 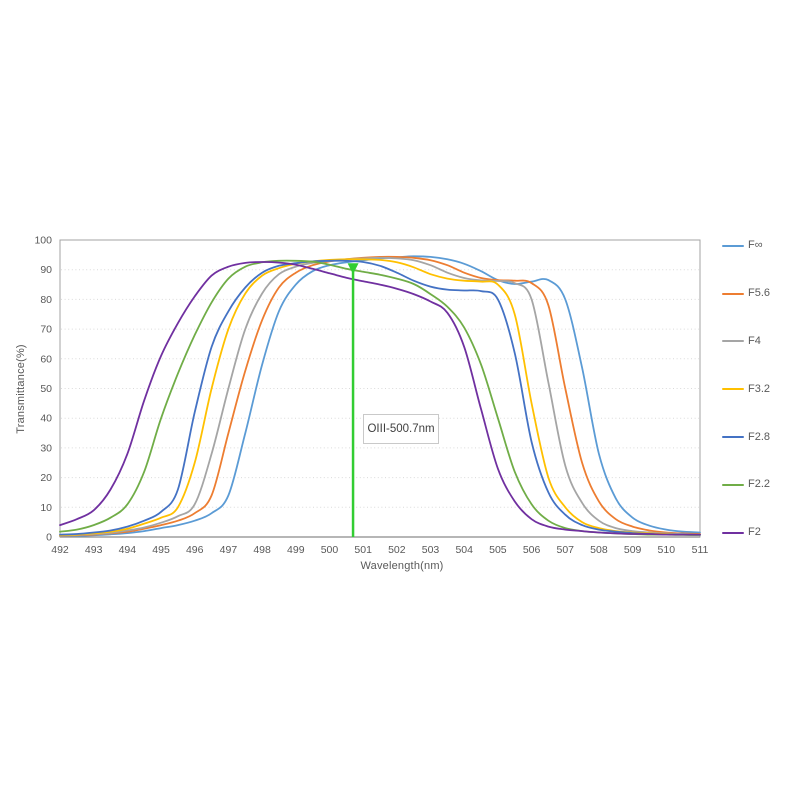 I want to click on annotation-label: OIII-500.7nm, so click(x=401, y=429).